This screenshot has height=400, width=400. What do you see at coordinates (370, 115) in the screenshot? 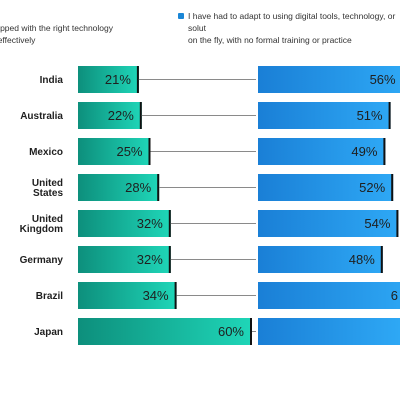
I see `right-value-label: 51%` at bounding box center [370, 115].